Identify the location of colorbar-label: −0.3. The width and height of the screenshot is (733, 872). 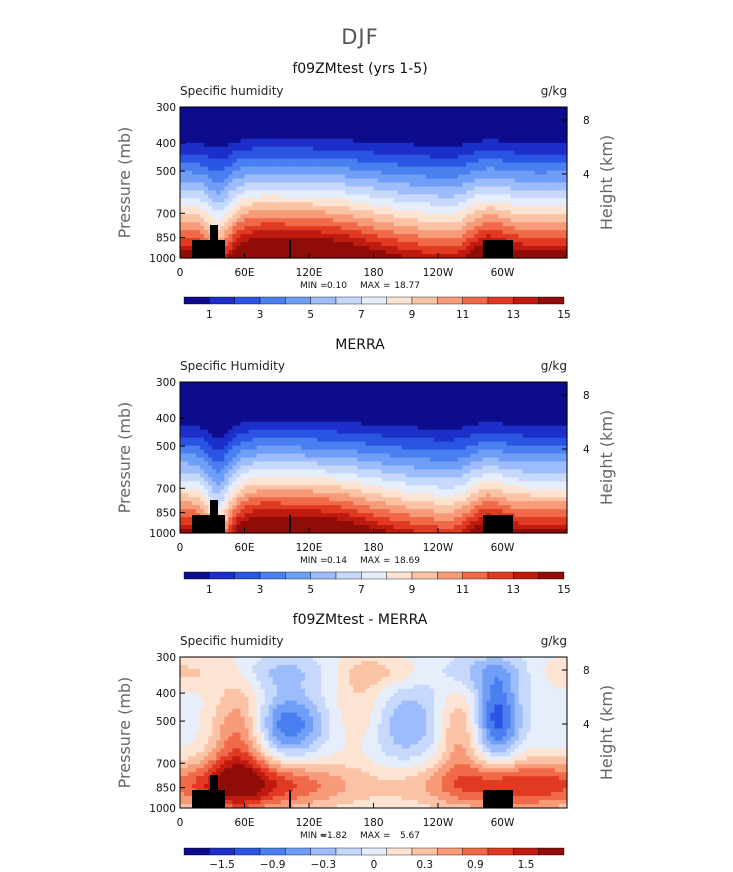
(324, 865).